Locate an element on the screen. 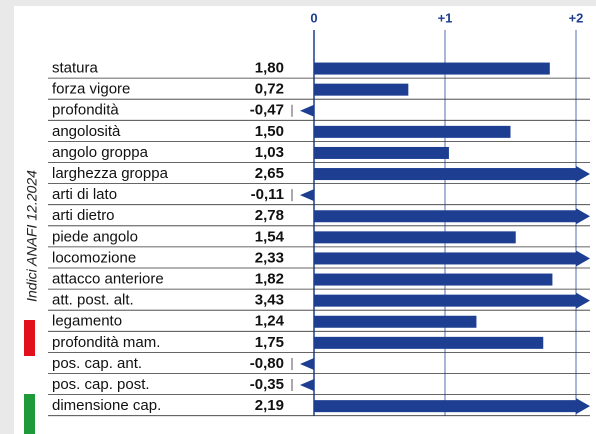  value-label: 1,50 is located at coordinates (269, 131).